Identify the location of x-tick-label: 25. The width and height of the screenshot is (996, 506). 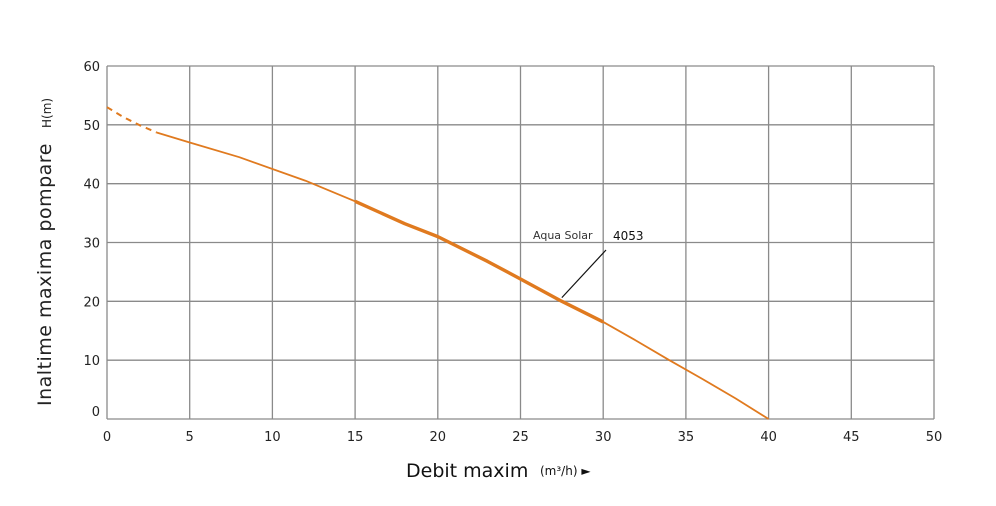
(520, 437).